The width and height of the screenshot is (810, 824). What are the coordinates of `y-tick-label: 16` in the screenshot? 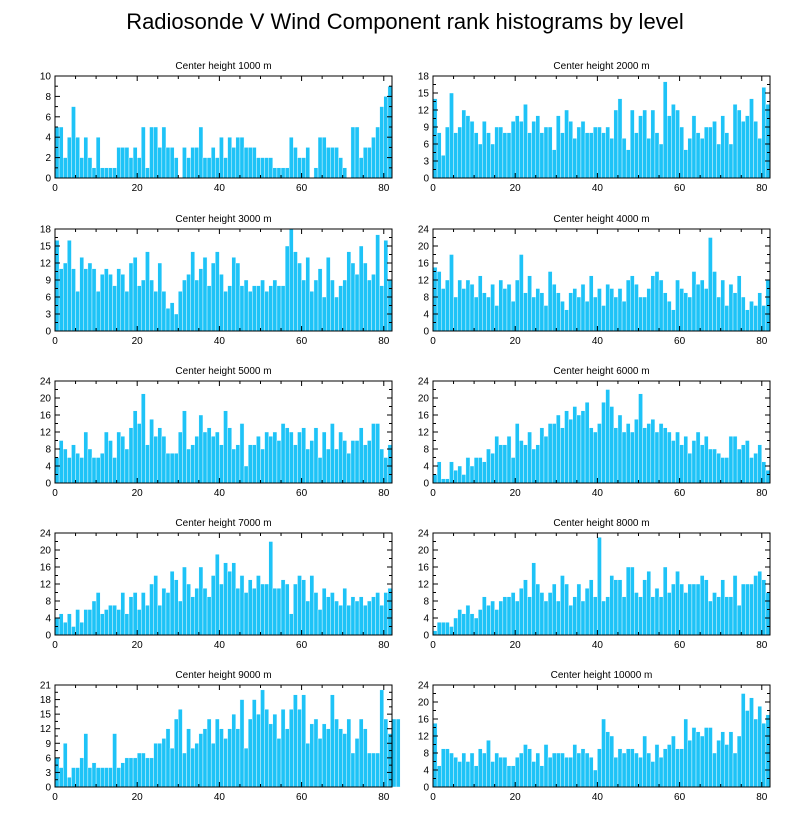 It's located at (424, 264).